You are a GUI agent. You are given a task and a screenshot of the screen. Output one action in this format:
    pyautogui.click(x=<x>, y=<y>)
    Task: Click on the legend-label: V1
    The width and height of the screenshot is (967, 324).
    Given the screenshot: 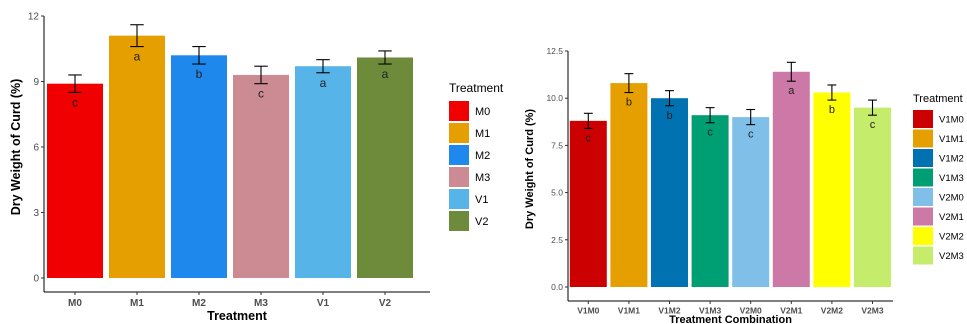 What is the action you would take?
    pyautogui.click(x=481, y=200)
    